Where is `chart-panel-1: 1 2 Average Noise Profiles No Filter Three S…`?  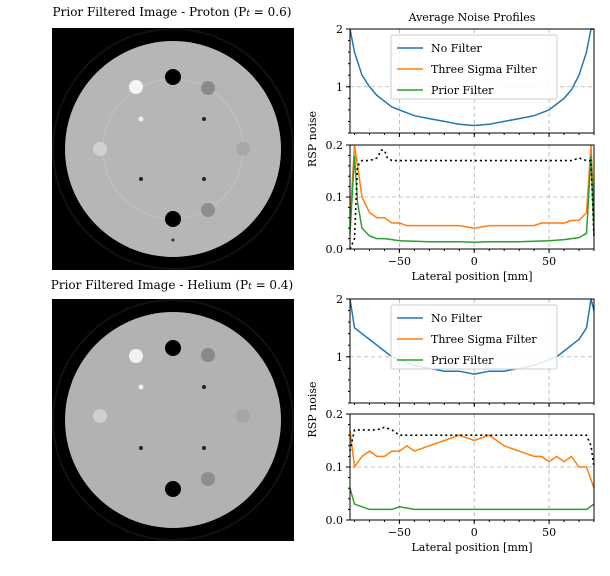 chart-panel-1: 1 2 Average Noise Profiles No Filter Three S… is located at coordinates (465, 74).